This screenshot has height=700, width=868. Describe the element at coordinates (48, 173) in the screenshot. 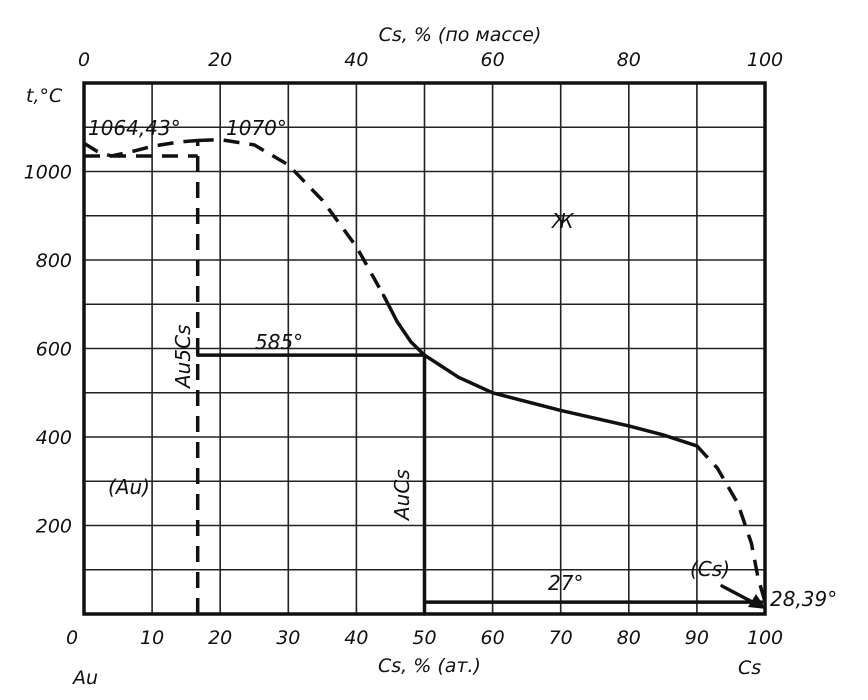

I see `y-tick-label: 1000` at that location.